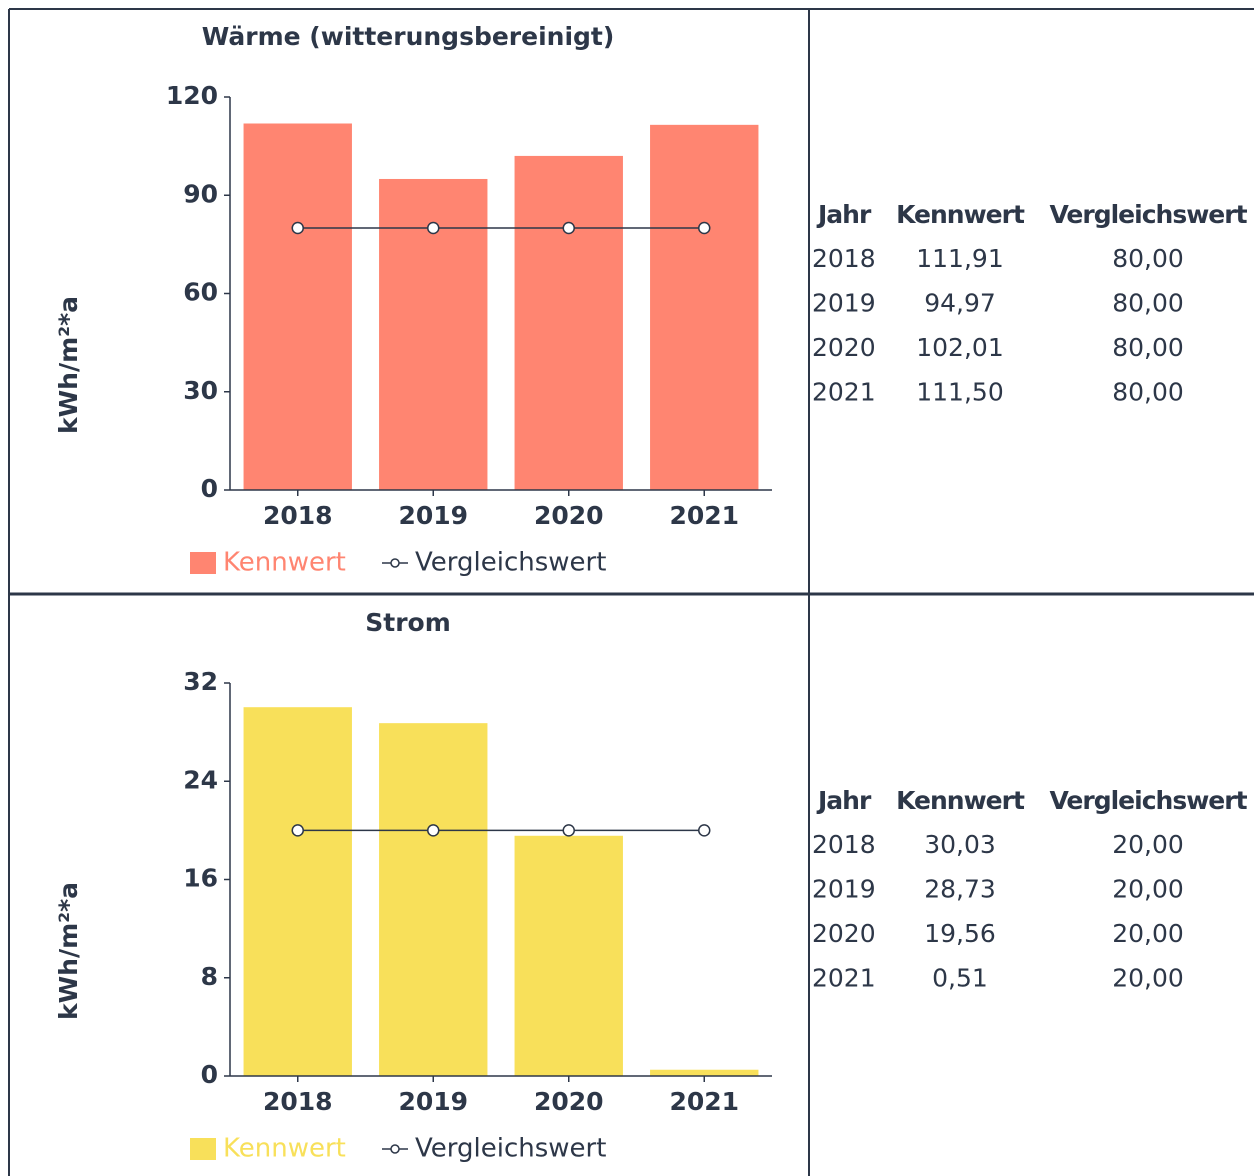 The image size is (1254, 1176). I want to click on y-tick-label: 24, so click(200, 779).